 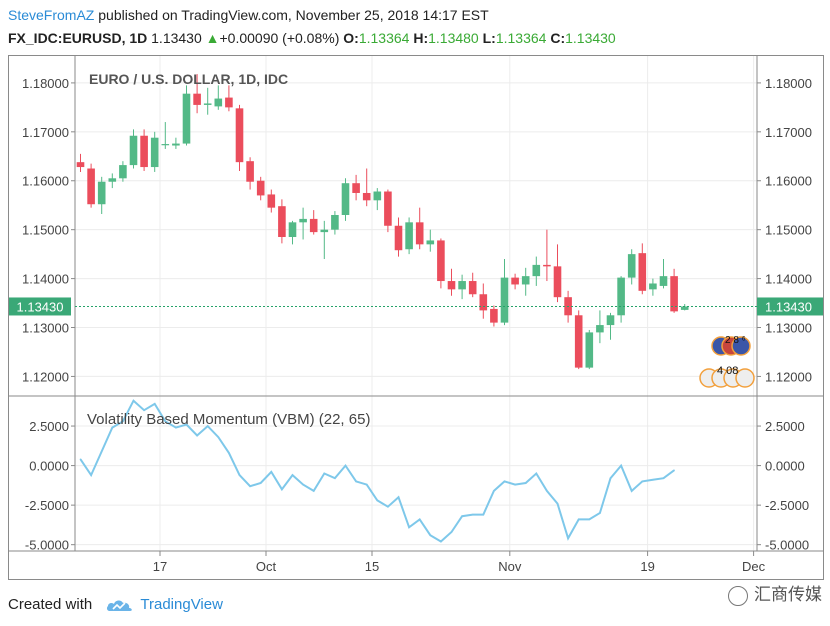 What do you see at coordinates (45, 328) in the screenshot?
I see `price-tick-label-left: 1.13000` at bounding box center [45, 328].